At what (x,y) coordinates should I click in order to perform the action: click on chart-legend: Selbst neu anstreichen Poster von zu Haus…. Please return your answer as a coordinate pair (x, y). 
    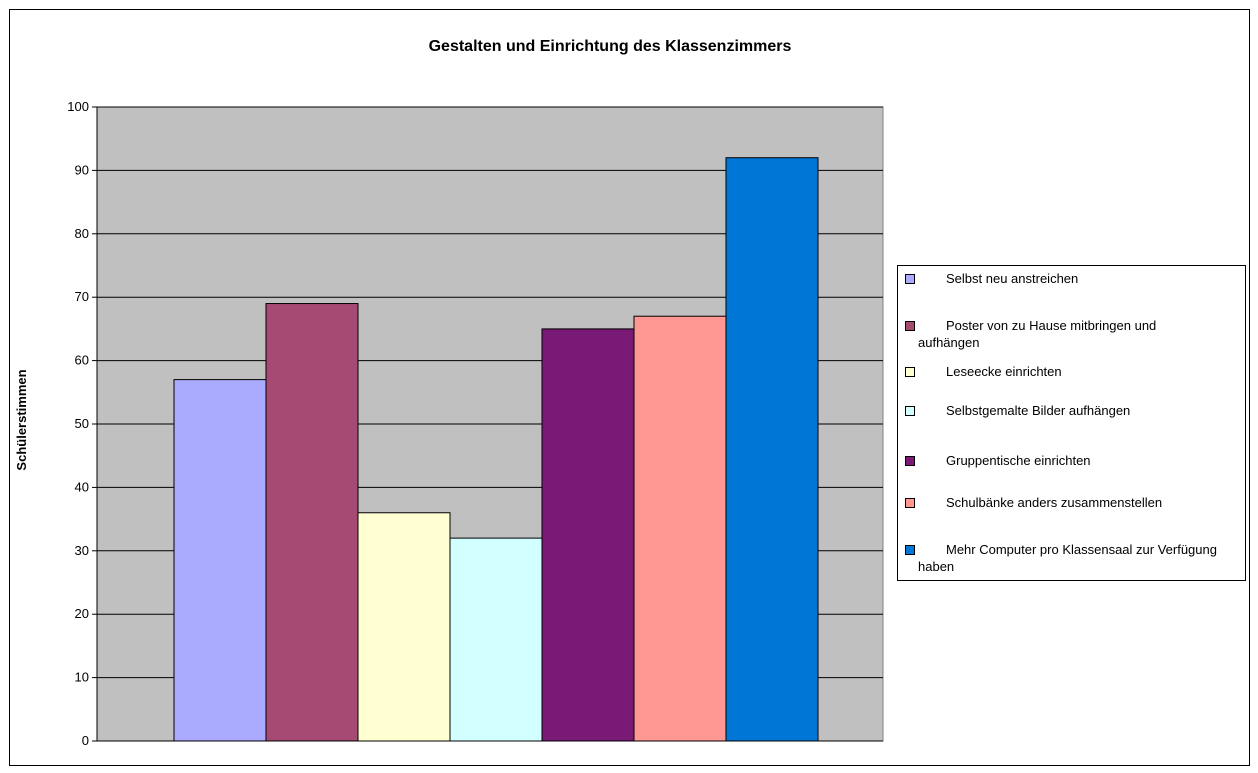
    Looking at the image, I should click on (1071, 423).